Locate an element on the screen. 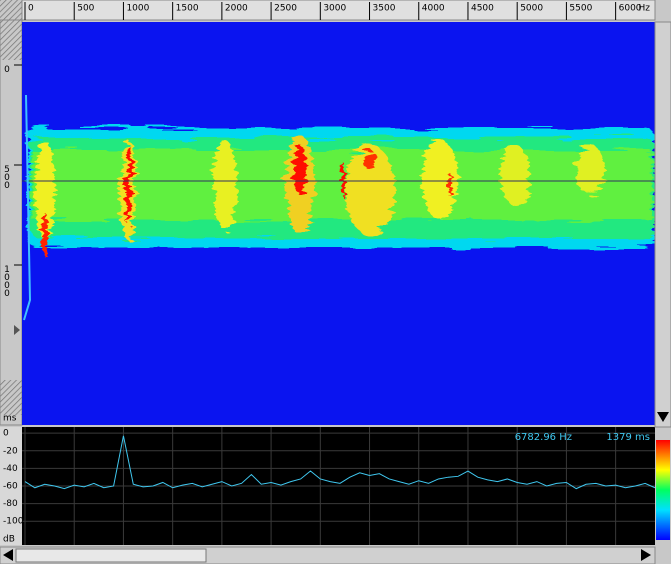 The image size is (671, 564). db-unit: dB is located at coordinates (9, 540).